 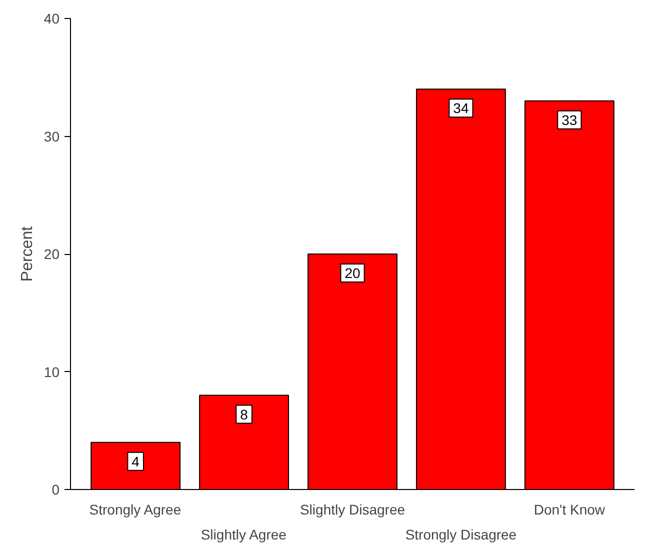 I want to click on data-label: 20, so click(x=352, y=273).